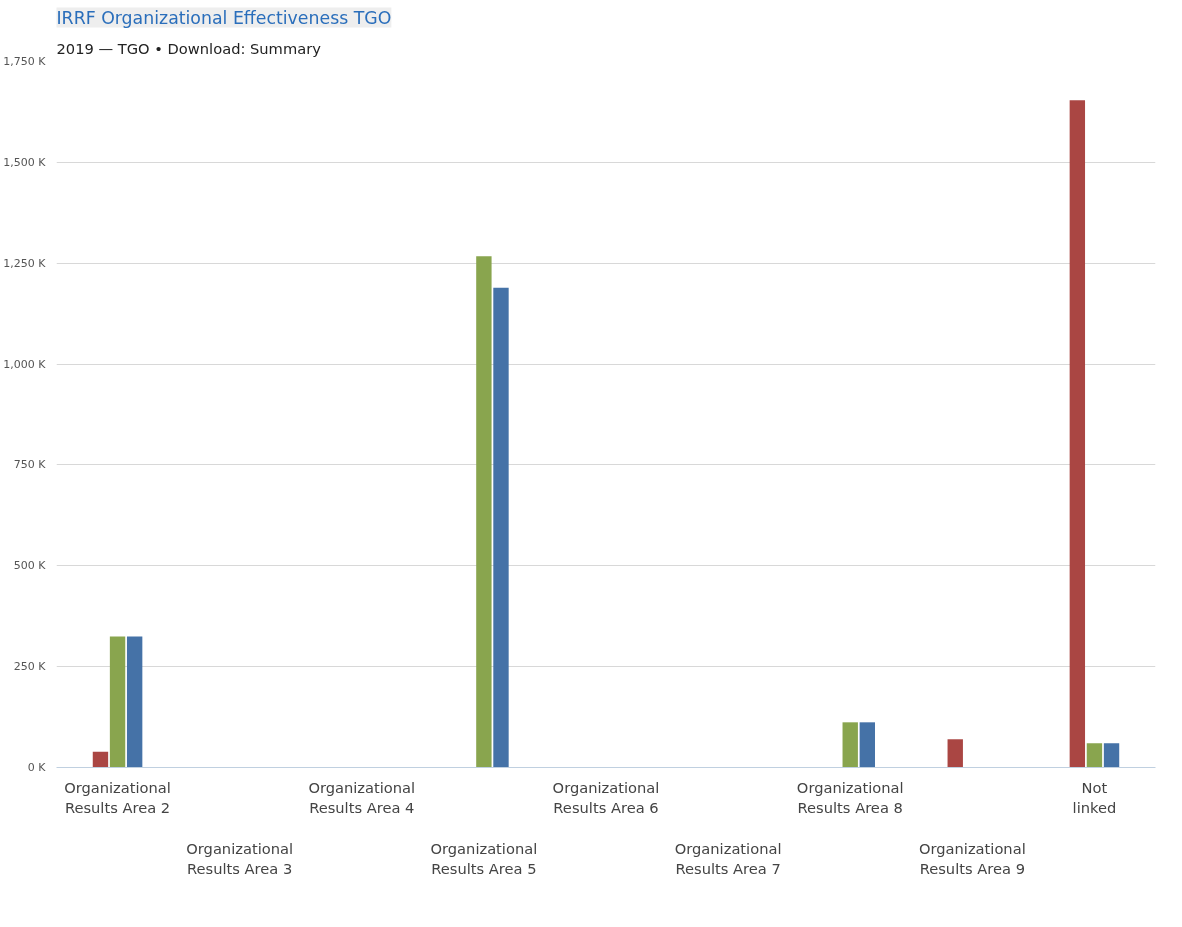 This screenshot has width=1182, height=927. Describe the element at coordinates (189, 48) in the screenshot. I see `chart-subtitle: 2019 — TGO • Download: Summary` at that location.